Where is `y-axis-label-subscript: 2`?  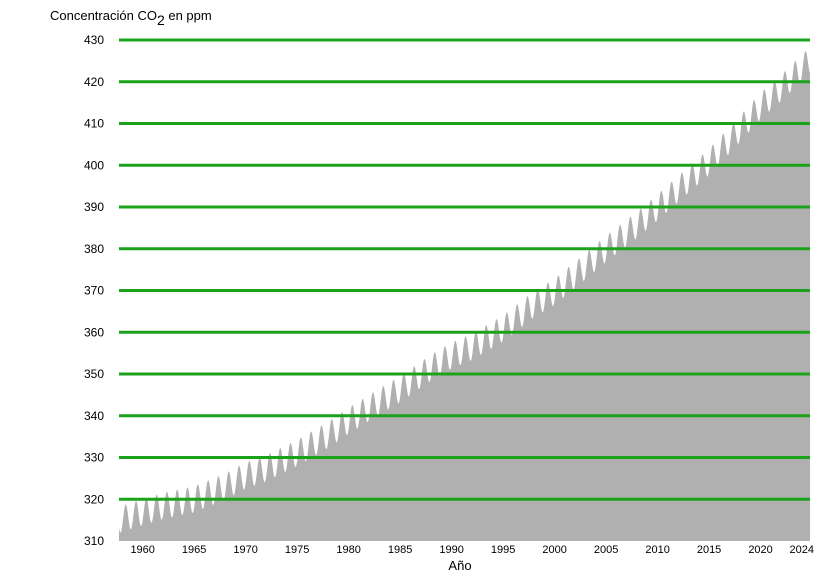 y-axis-label-subscript: 2 is located at coordinates (161, 20).